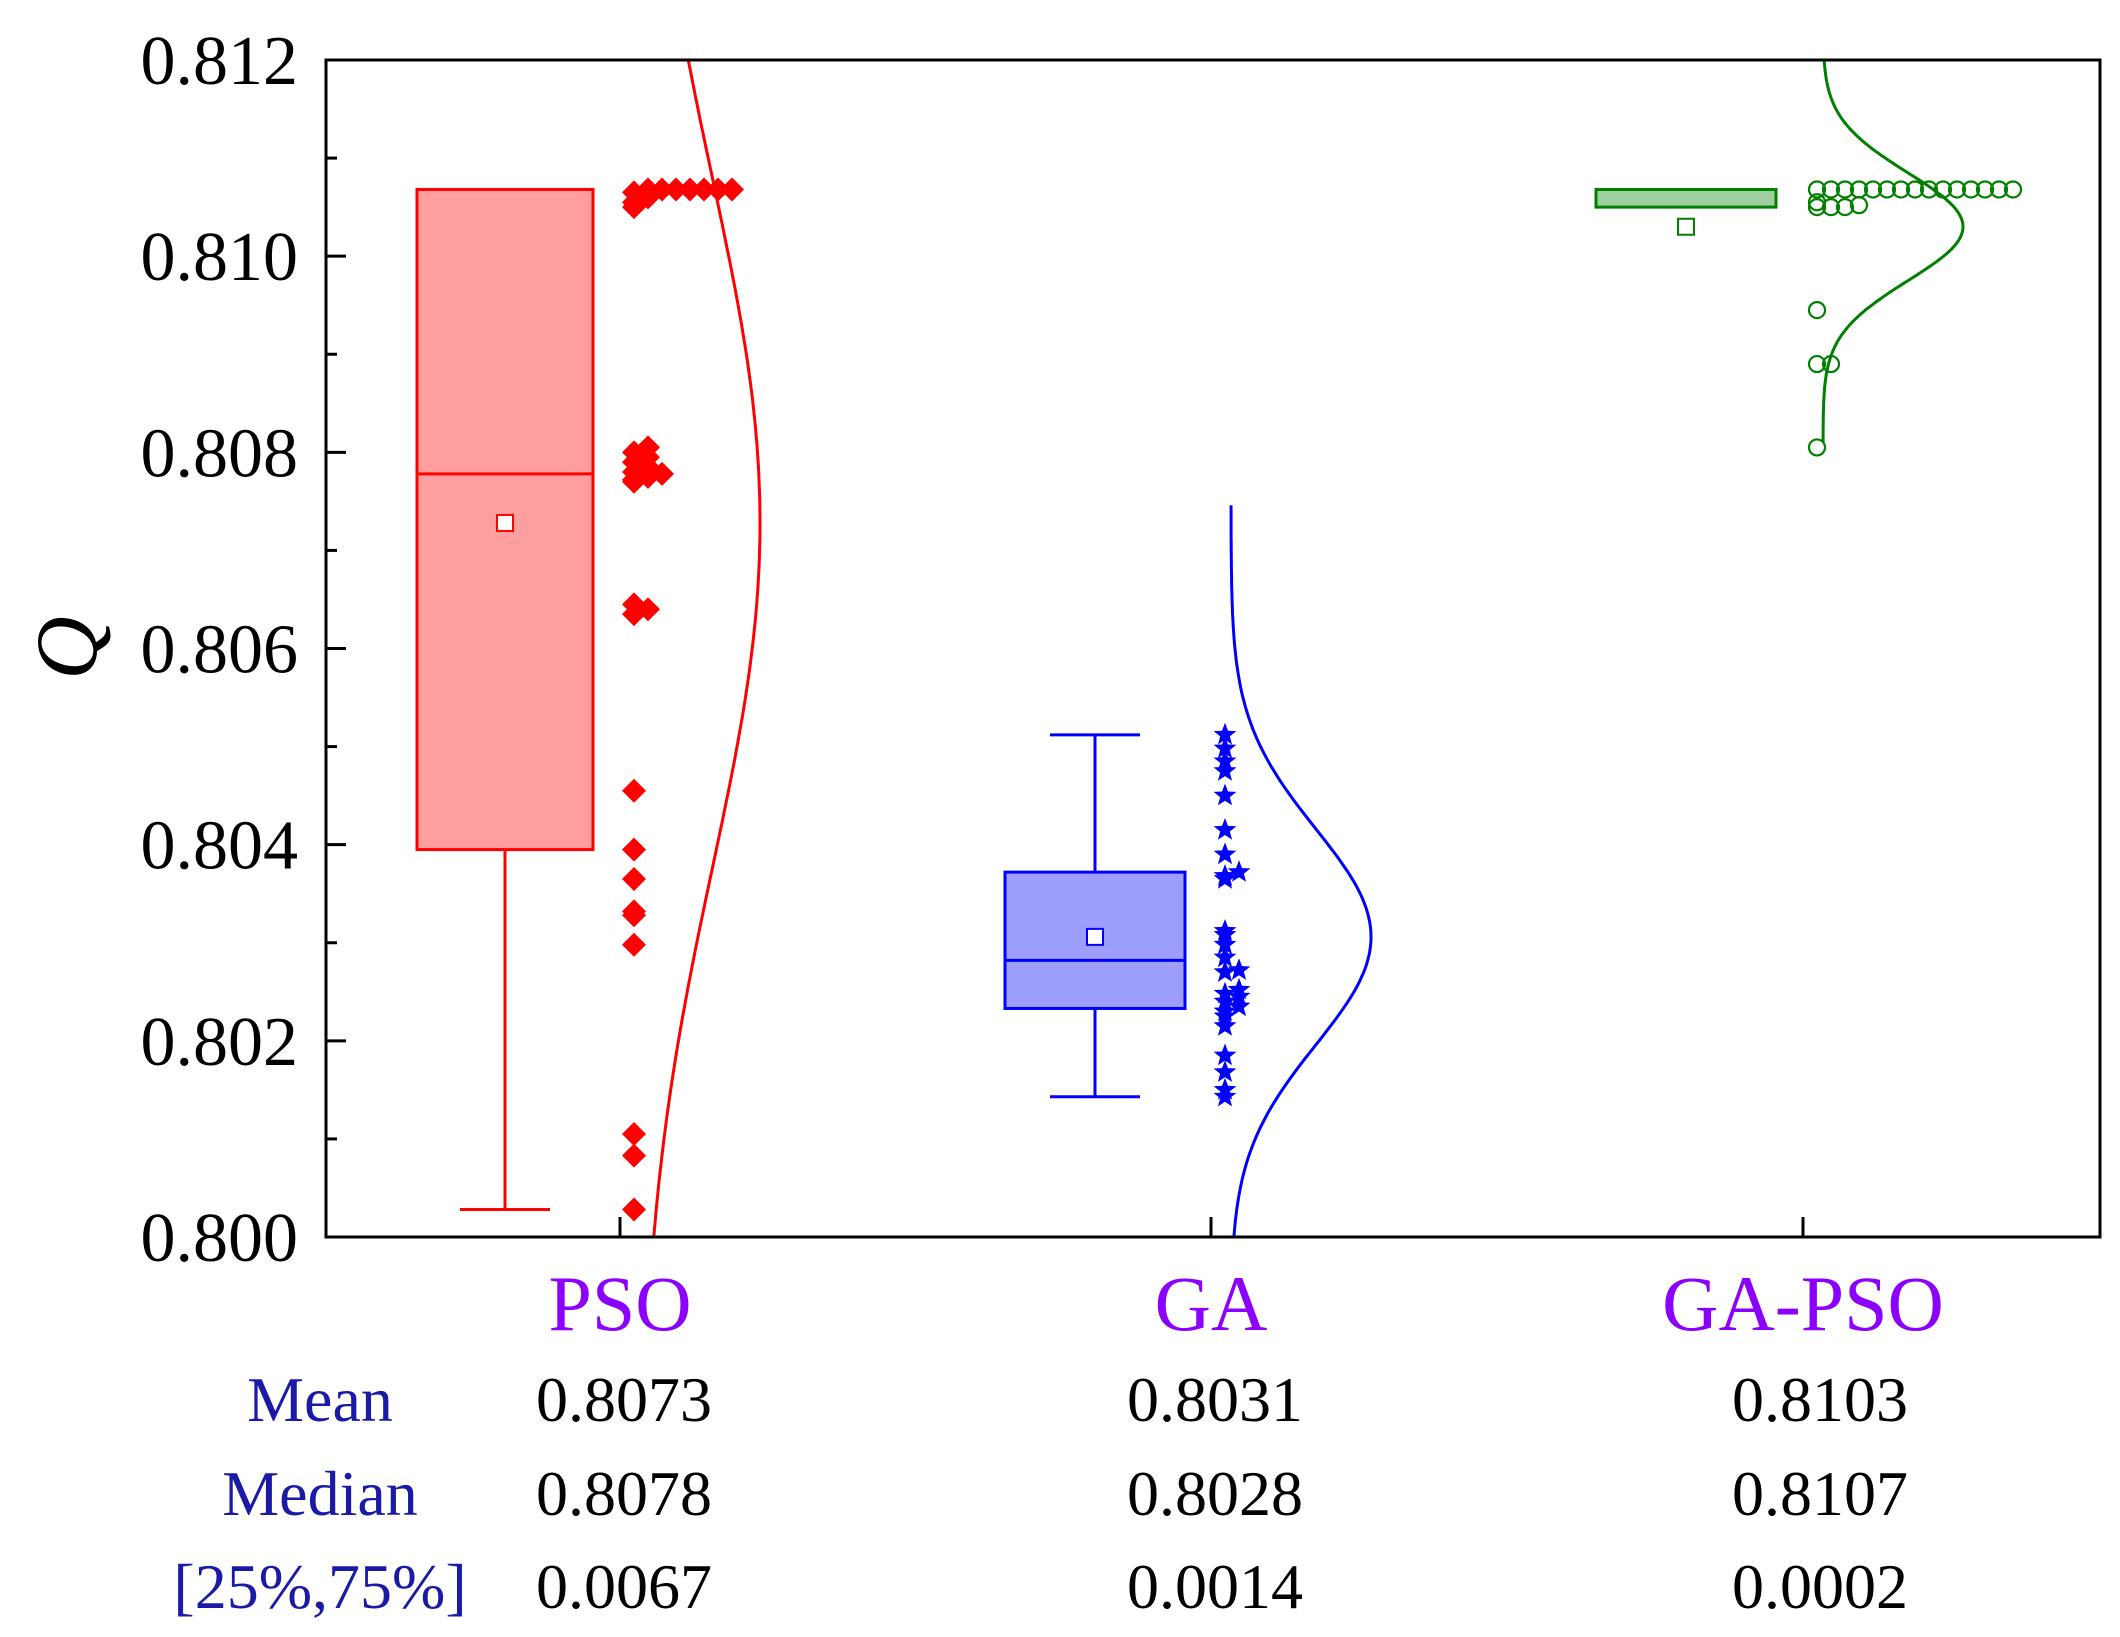 Image resolution: width=2120 pixels, height=1637 pixels. Describe the element at coordinates (1820, 1586) in the screenshot. I see `stat-value: 0.0002` at that location.